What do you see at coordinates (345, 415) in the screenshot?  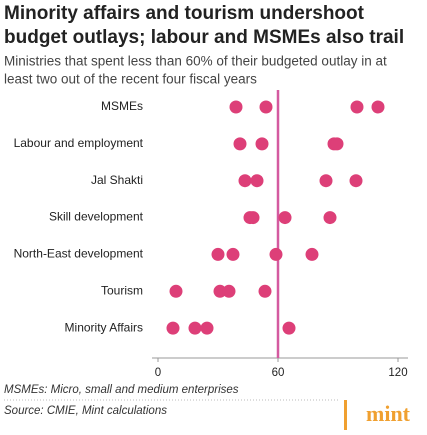 I see `logo-bar` at bounding box center [345, 415].